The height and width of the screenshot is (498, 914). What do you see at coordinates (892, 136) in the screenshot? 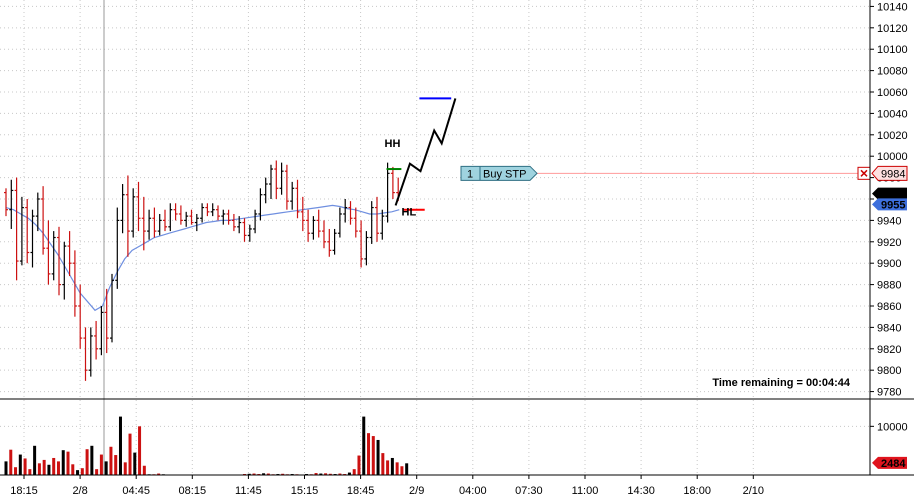
I see `price-tick-label: 10020` at bounding box center [892, 136].